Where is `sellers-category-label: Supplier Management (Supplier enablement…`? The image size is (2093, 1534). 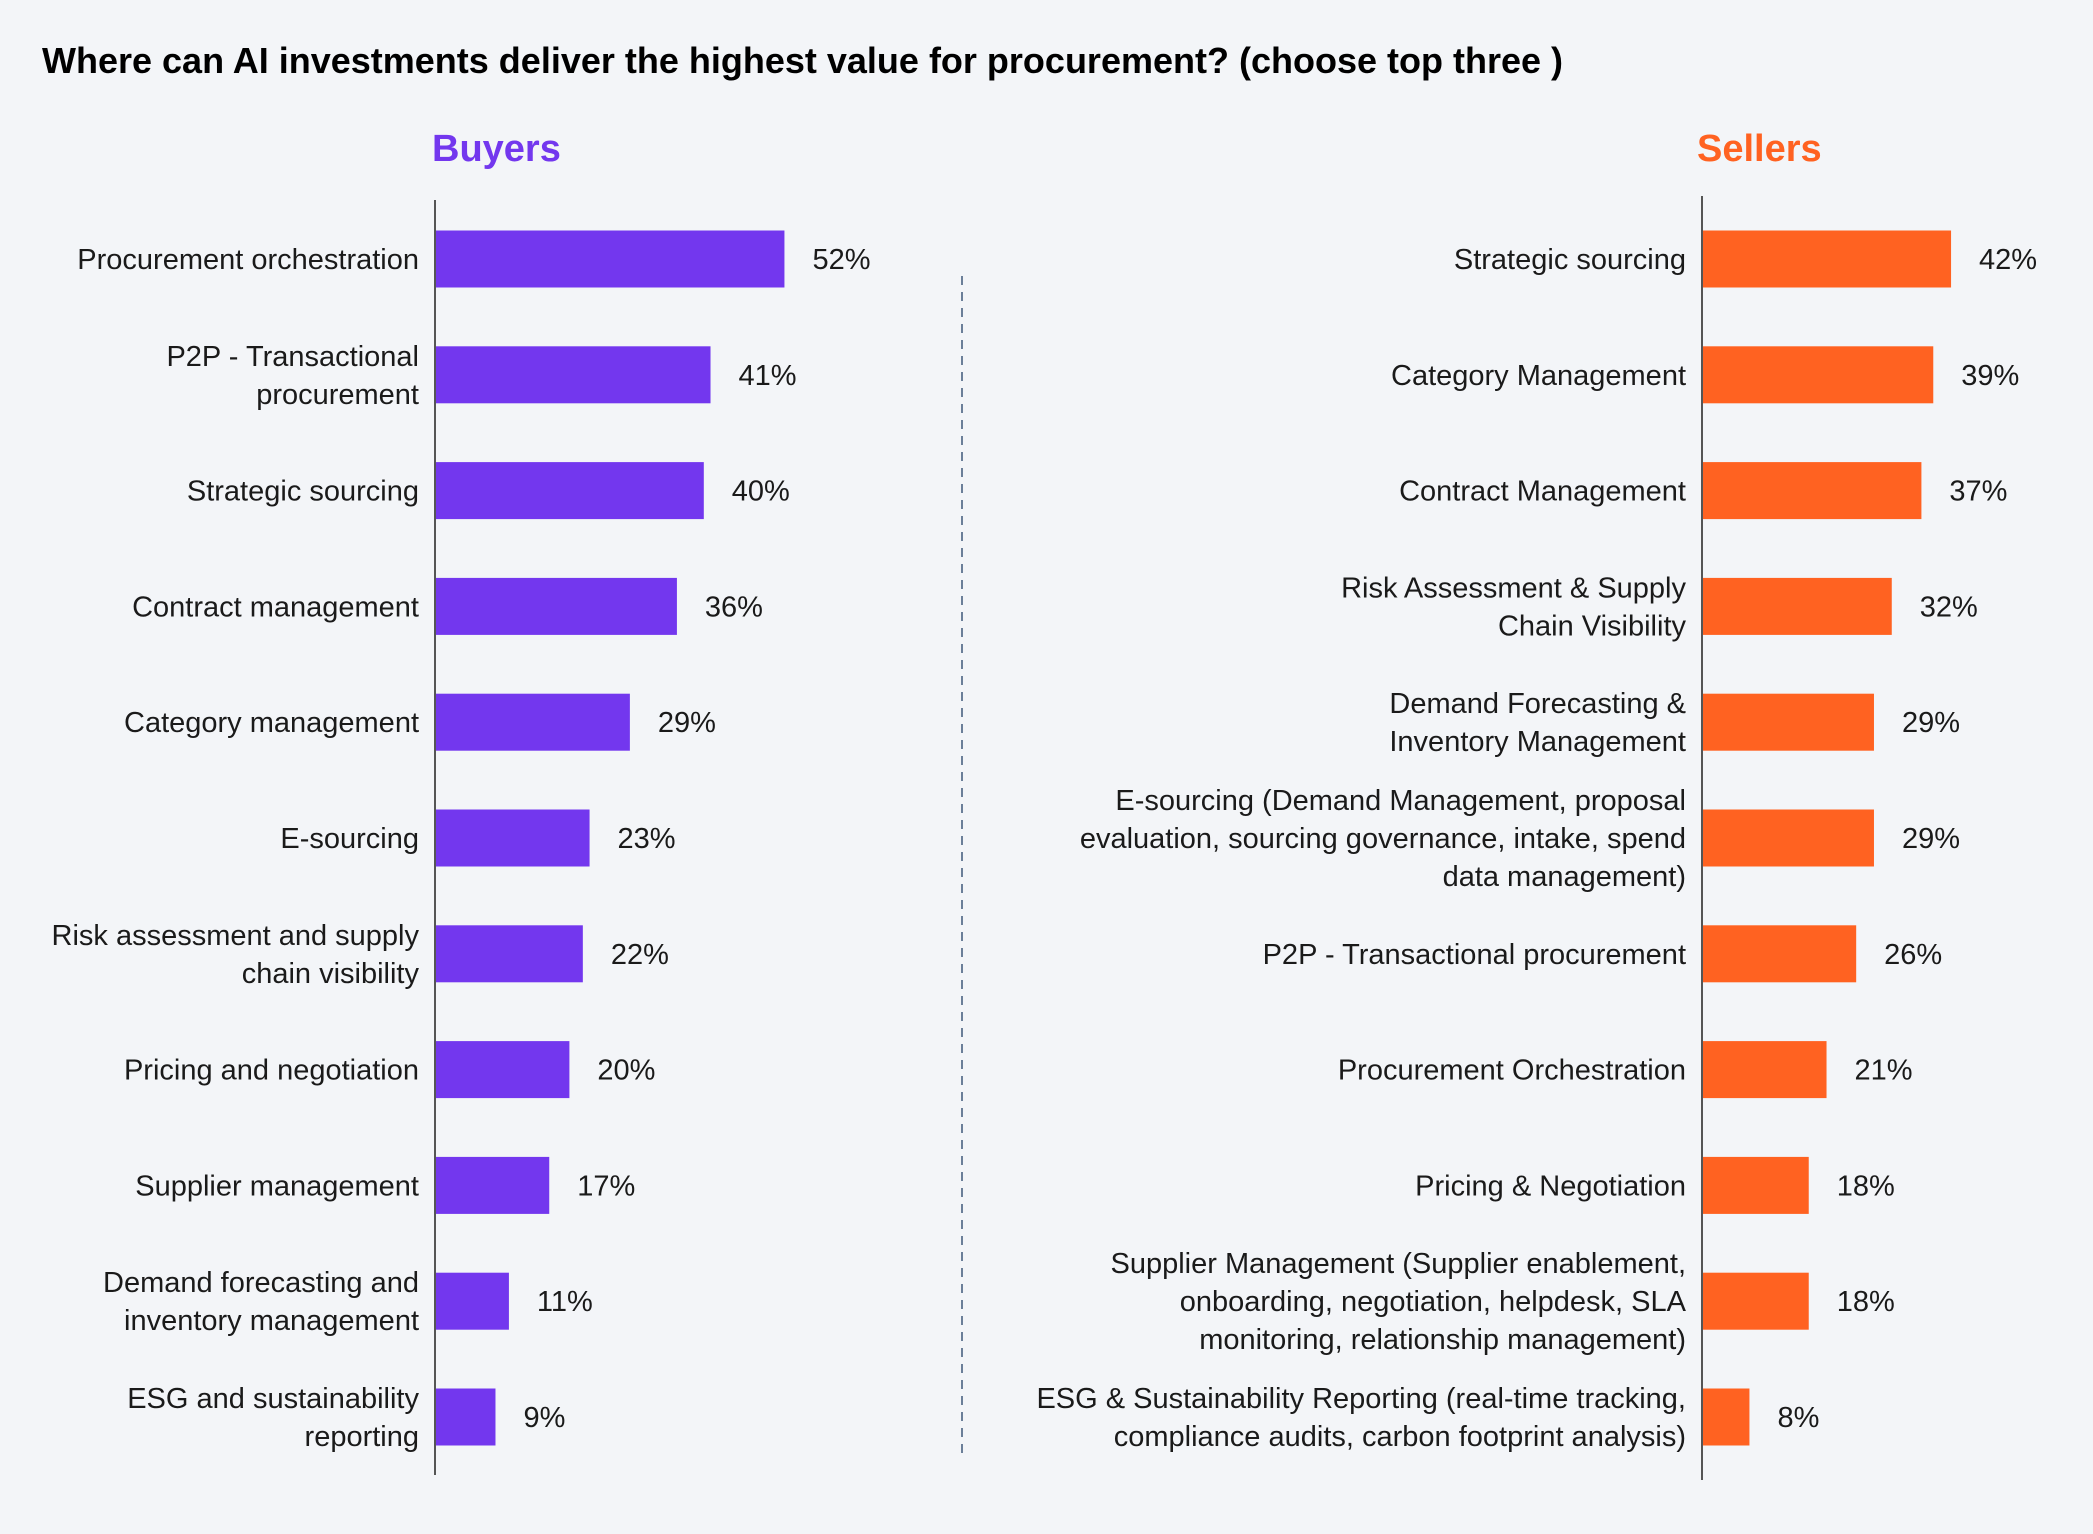 sellers-category-label: Supplier Management (Supplier enablement… is located at coordinates (1398, 1264).